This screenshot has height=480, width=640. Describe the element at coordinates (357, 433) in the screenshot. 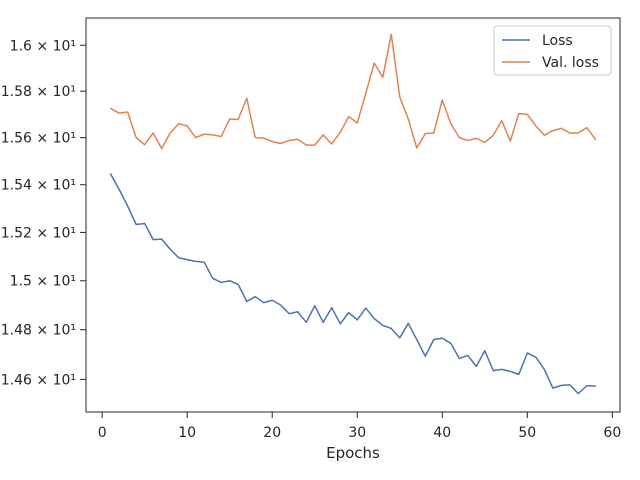

I see `x-tick-label: 30` at that location.